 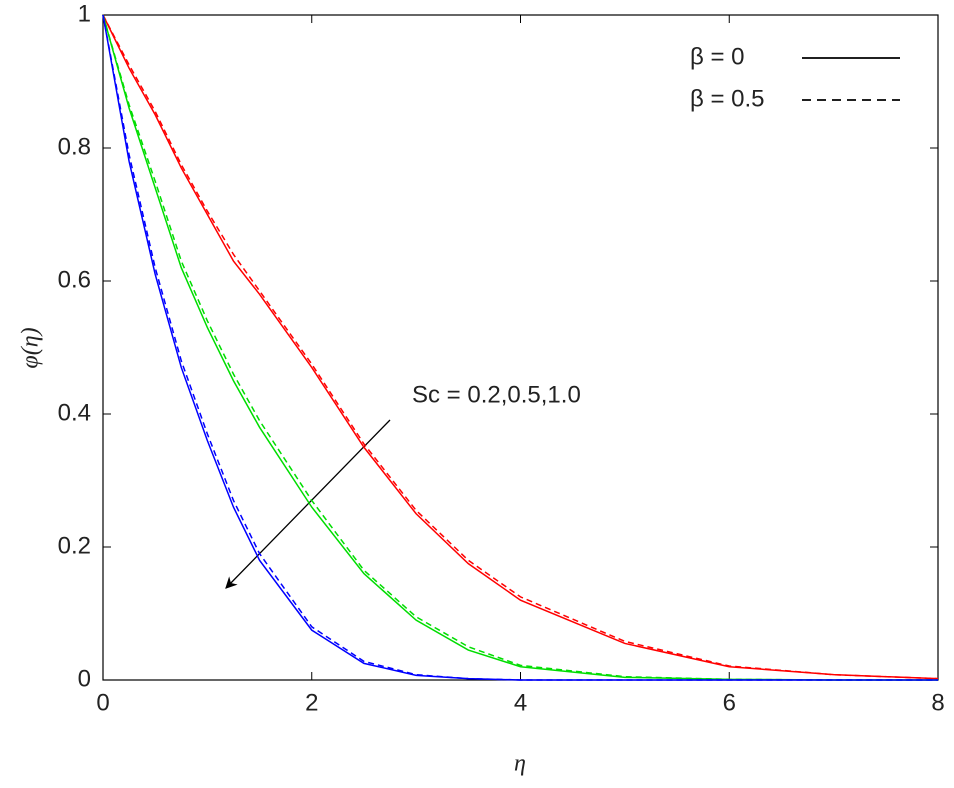 I want to click on x-axis-label: η, so click(x=520, y=764).